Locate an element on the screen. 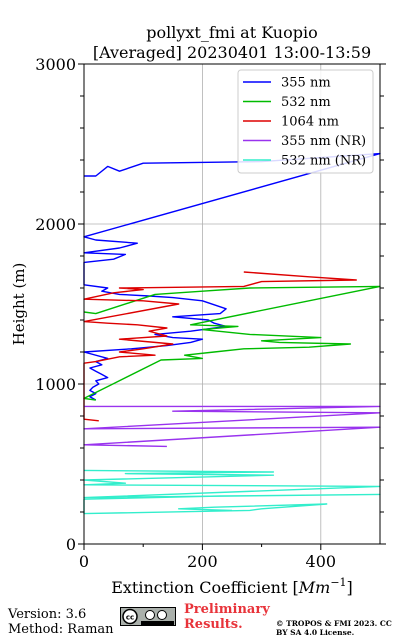 The image size is (400, 640). y-tick-label: 2000 is located at coordinates (55, 224).